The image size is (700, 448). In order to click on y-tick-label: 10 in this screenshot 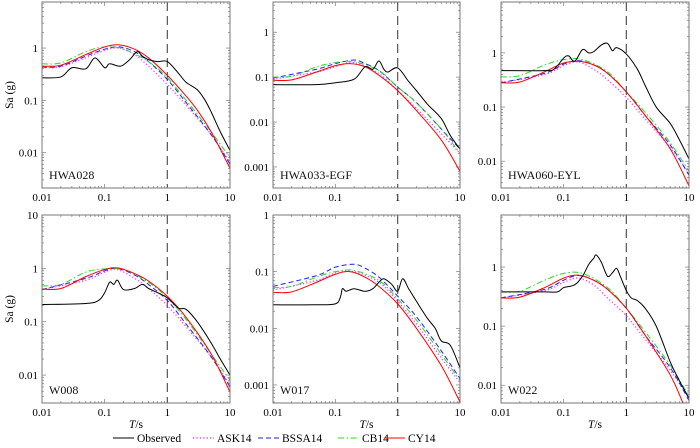, I will do `click(33, 216)`.